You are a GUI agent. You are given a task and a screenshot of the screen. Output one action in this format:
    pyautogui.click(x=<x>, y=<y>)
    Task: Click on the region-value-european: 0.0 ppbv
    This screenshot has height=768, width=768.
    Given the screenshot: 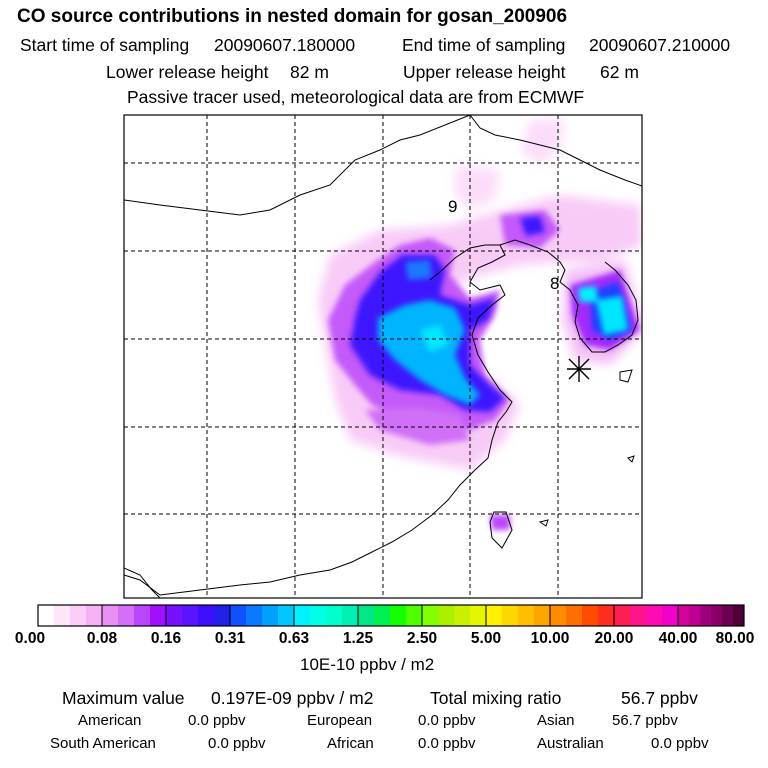 What is the action you would take?
    pyautogui.click(x=447, y=720)
    